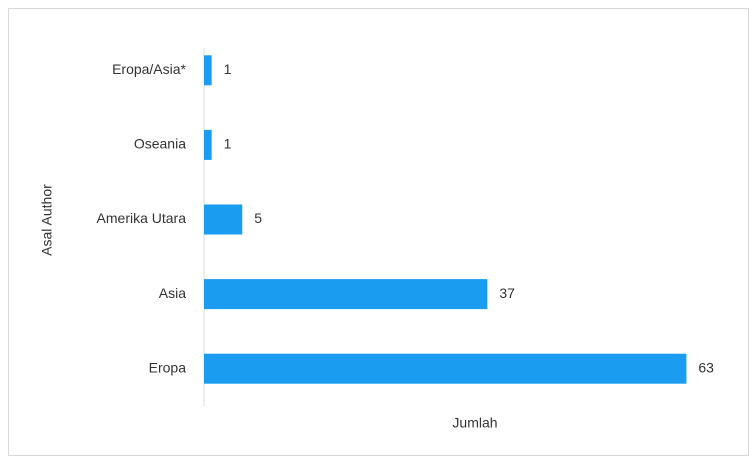 The width and height of the screenshot is (751, 458). Describe the element at coordinates (172, 293) in the screenshot. I see `y-tick-label: Asia` at that location.